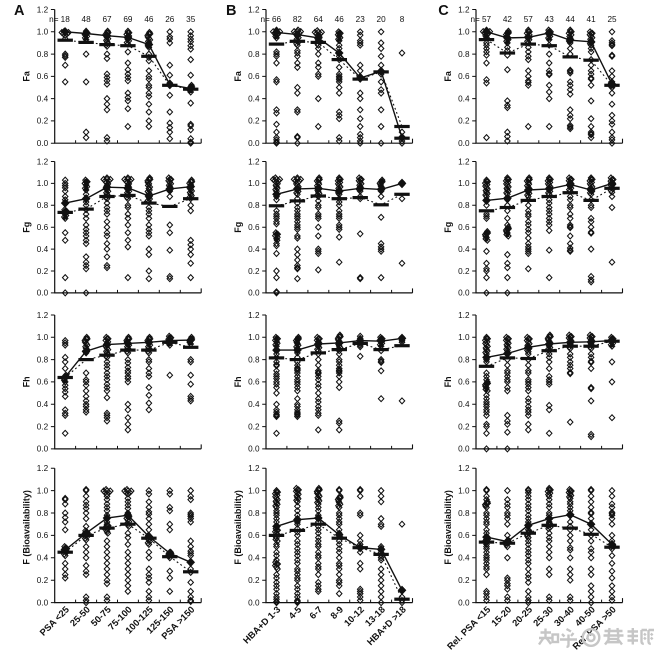  Describe the element at coordinates (592, 19) in the screenshot. I see `svg-text: 41` at that location.